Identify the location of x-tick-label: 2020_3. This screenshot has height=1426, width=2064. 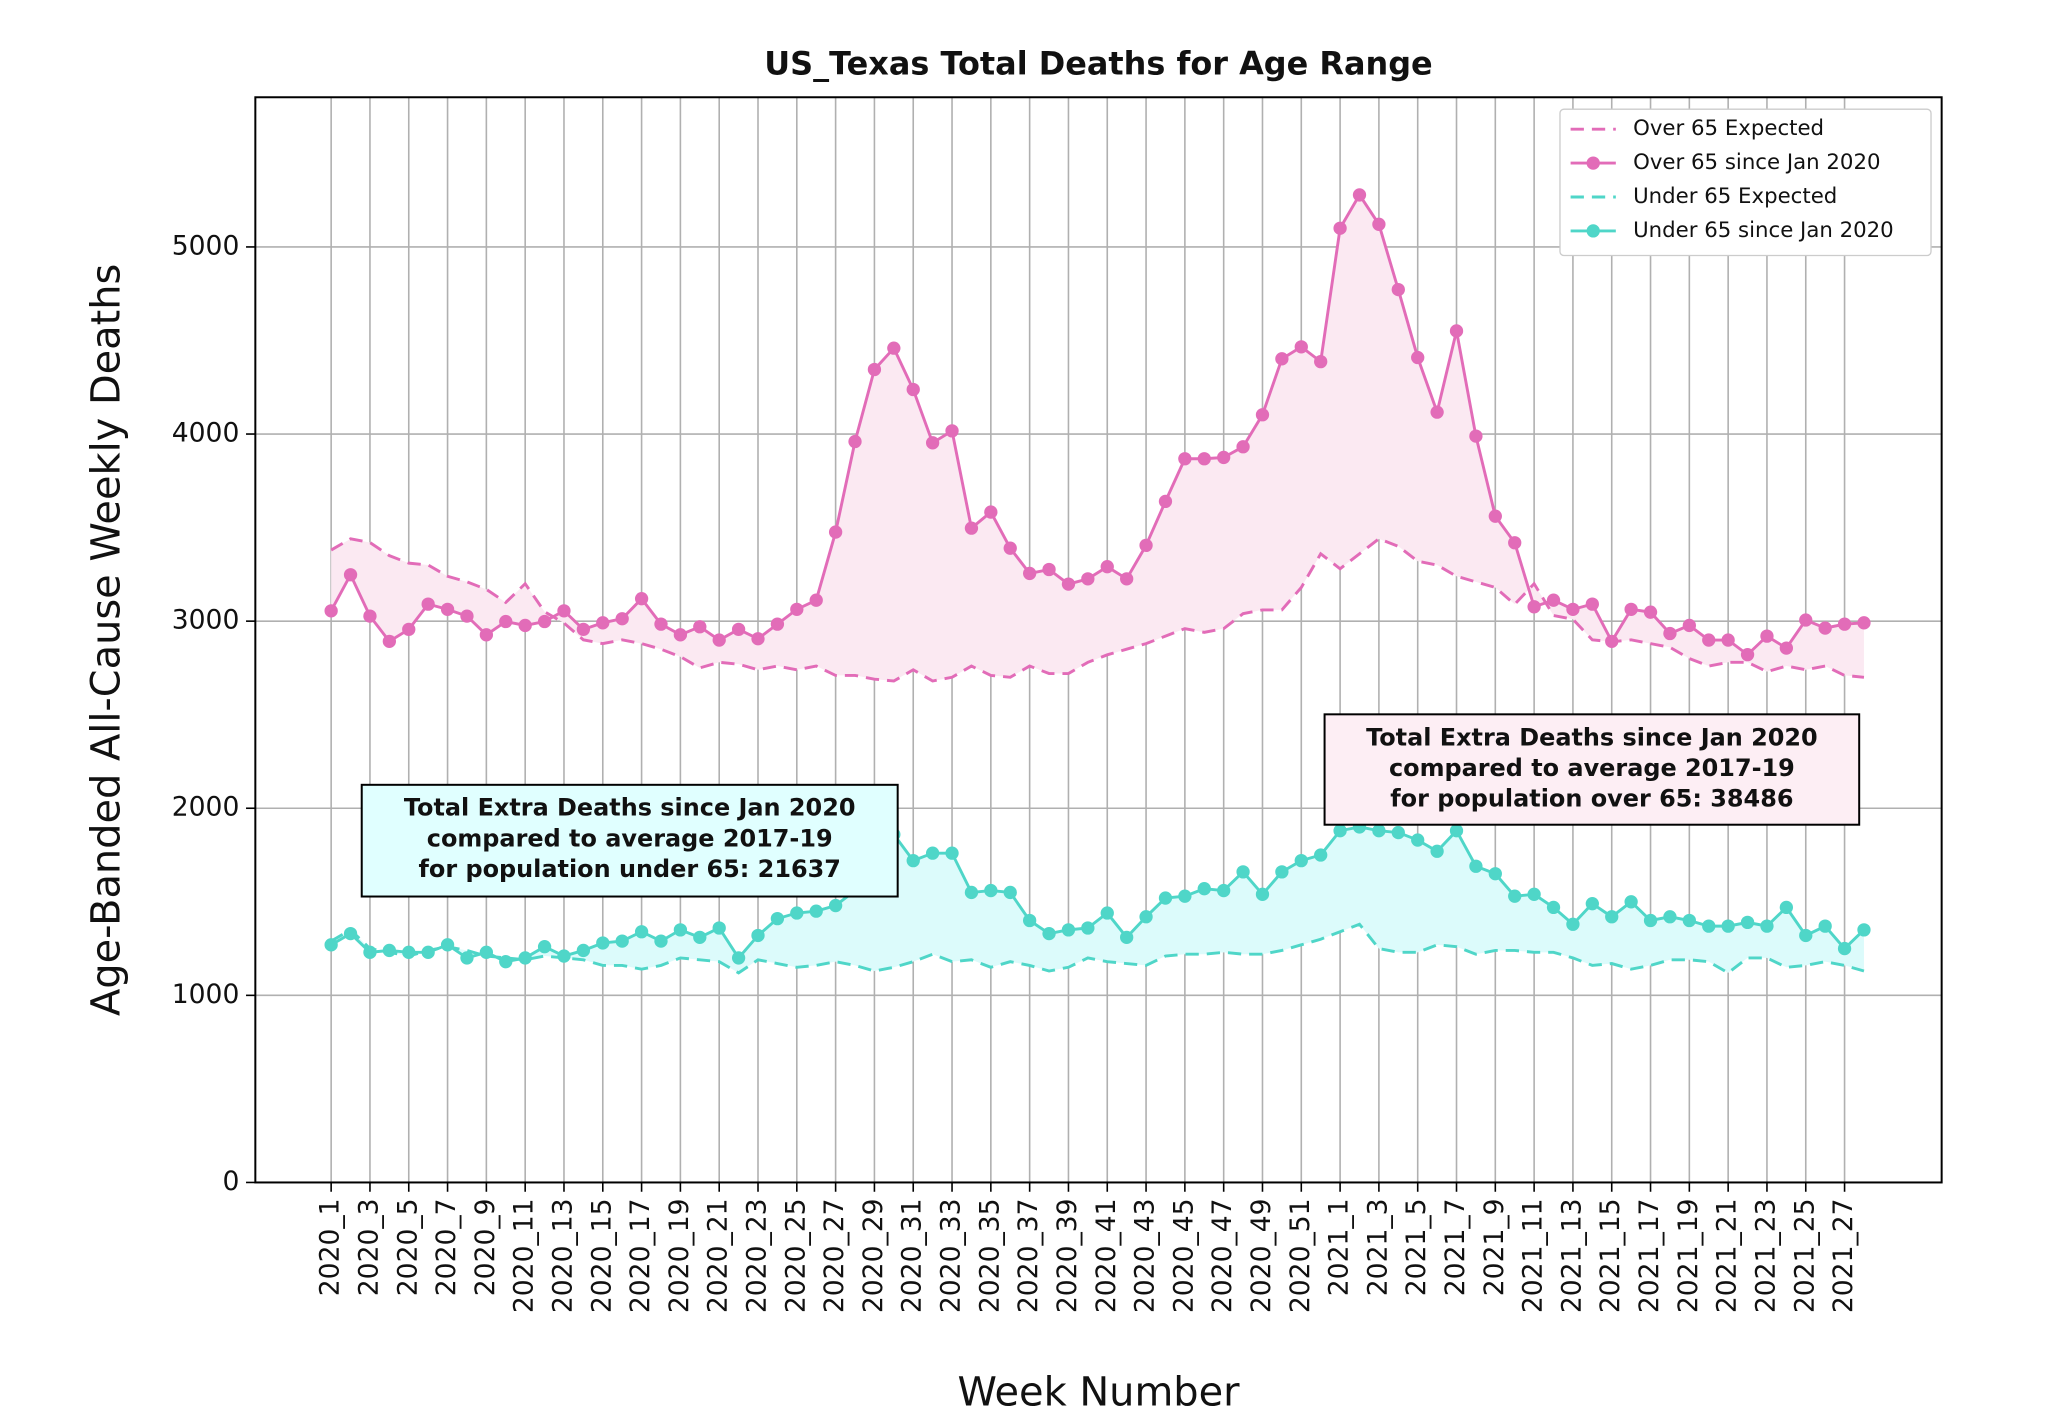
(368, 1247).